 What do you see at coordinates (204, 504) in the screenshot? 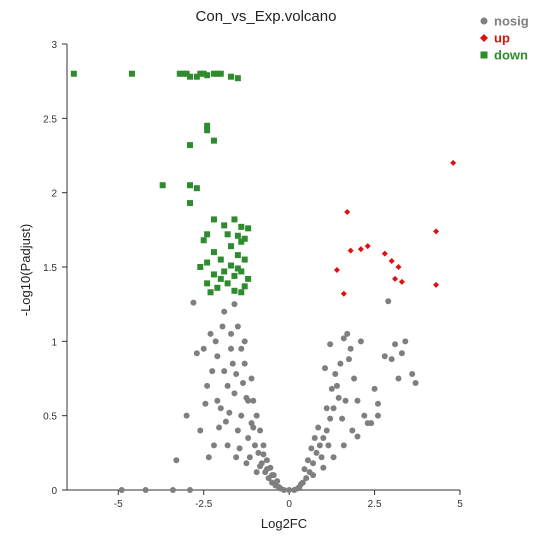
I see `x-tick-label: -2.5` at bounding box center [204, 504].